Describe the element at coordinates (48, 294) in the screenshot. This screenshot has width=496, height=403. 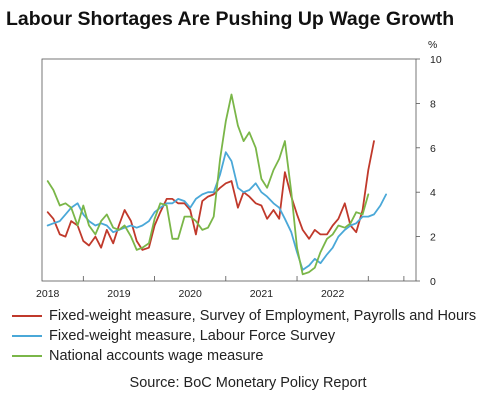
I see `x-tick-label: 2018` at that location.